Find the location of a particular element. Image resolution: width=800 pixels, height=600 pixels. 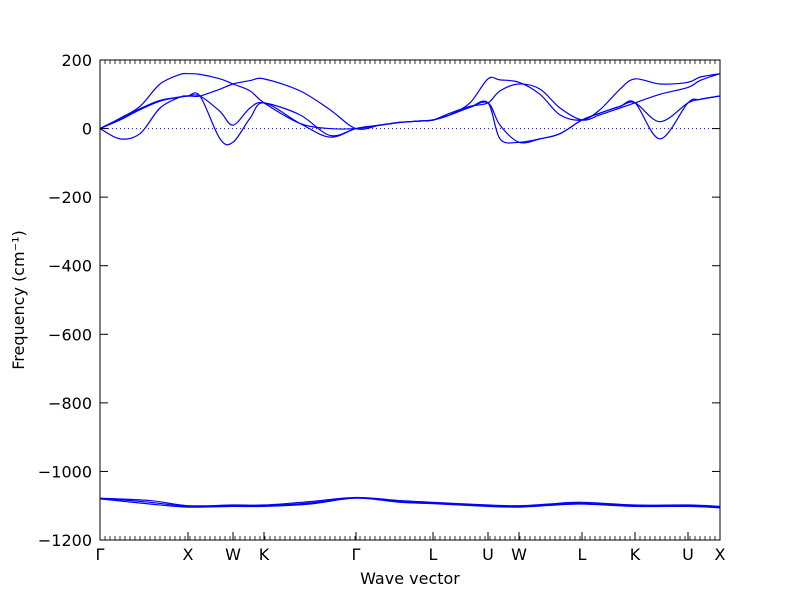

y-tick-label: 0 is located at coordinates (87, 129).